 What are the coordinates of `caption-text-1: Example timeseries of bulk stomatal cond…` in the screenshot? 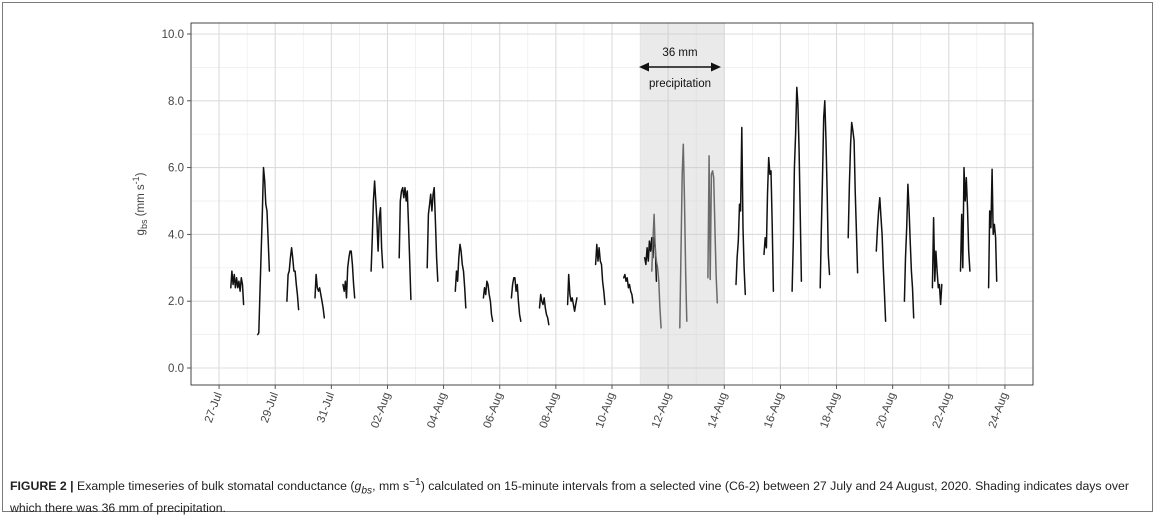 It's located at (214, 486).